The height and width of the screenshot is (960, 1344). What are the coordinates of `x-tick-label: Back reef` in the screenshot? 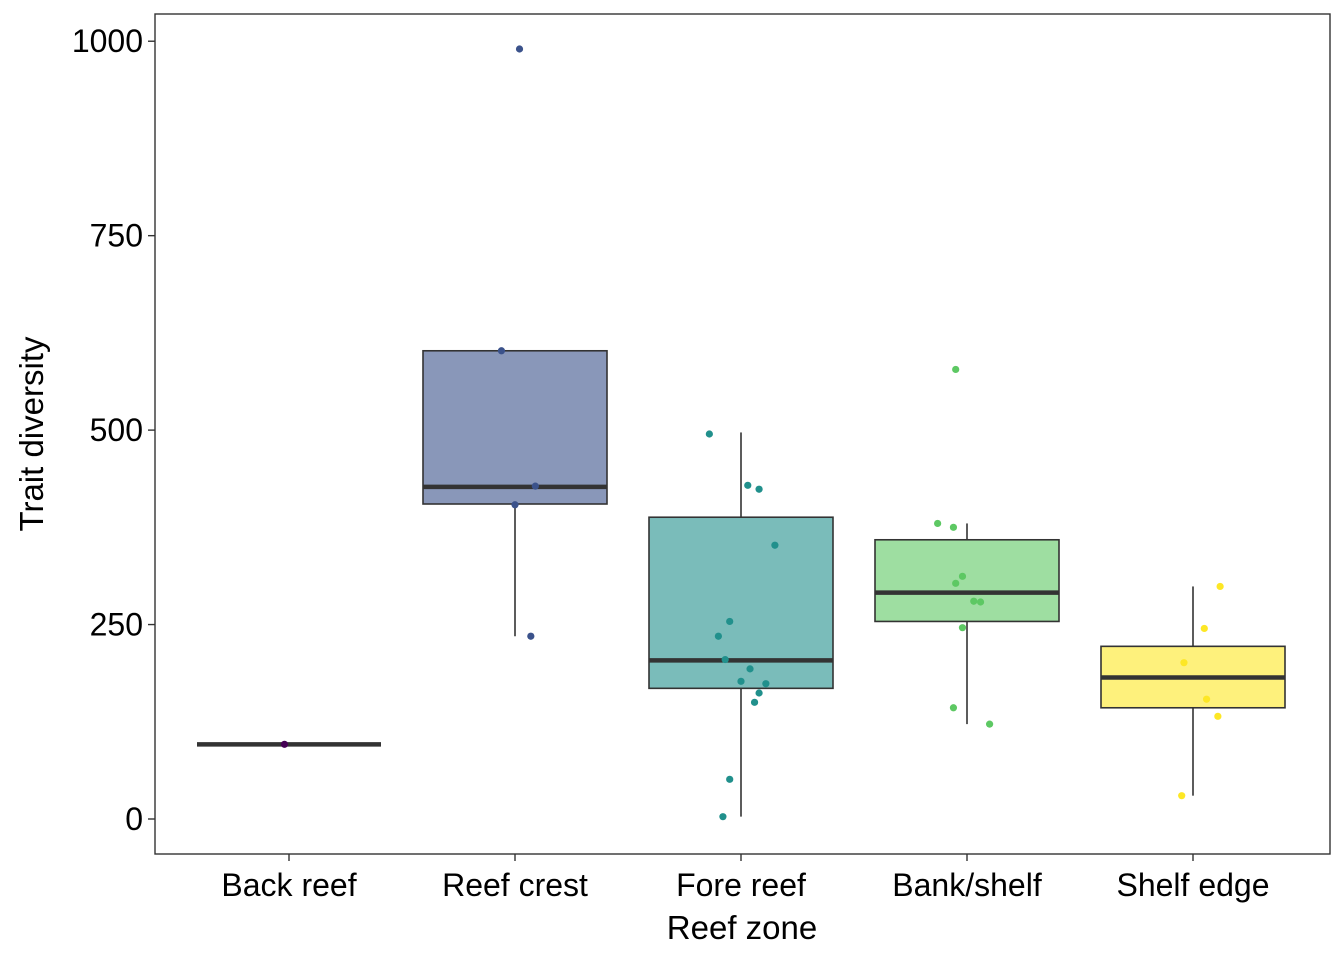 It's located at (288, 885).